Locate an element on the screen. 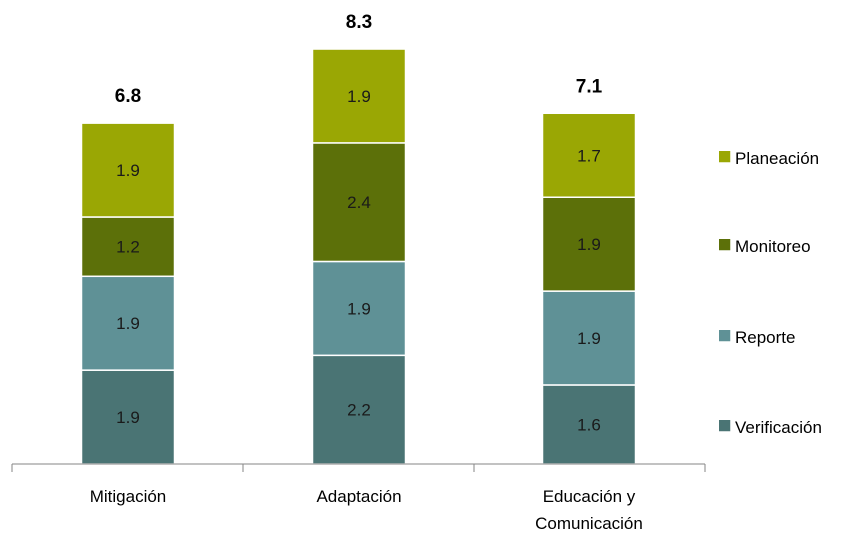 Image resolution: width=853 pixels, height=539 pixels. bar-segment-mitigacion-verificacion is located at coordinates (128, 417).